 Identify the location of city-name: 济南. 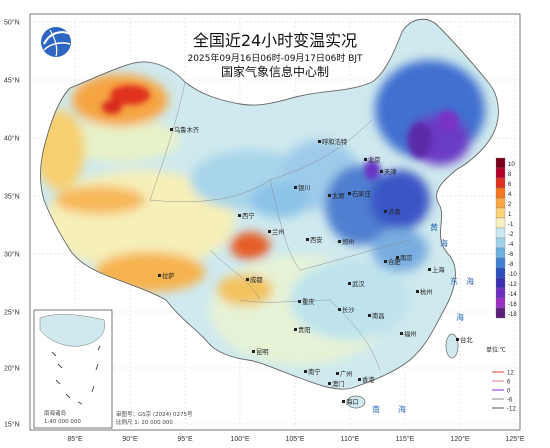
(394, 211).